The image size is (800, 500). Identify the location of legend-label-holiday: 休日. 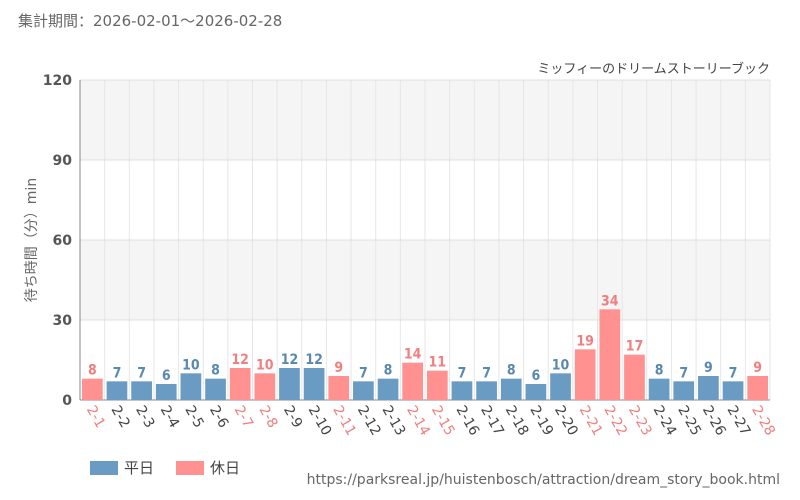
(225, 468).